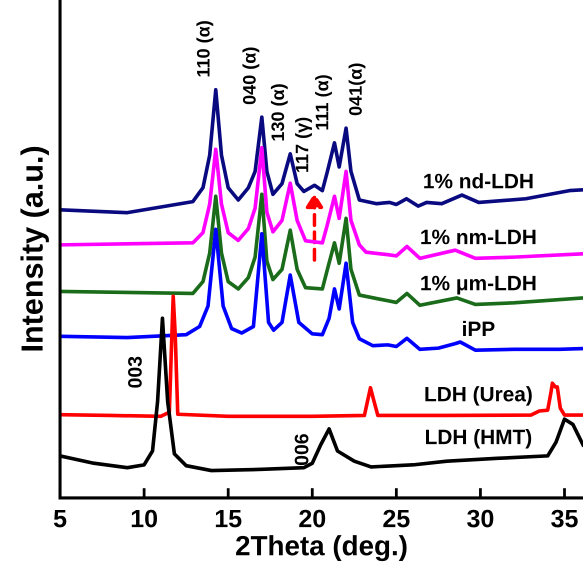 The height and width of the screenshot is (581, 583). I want to click on series-label: LDH (Urea), so click(478, 396).